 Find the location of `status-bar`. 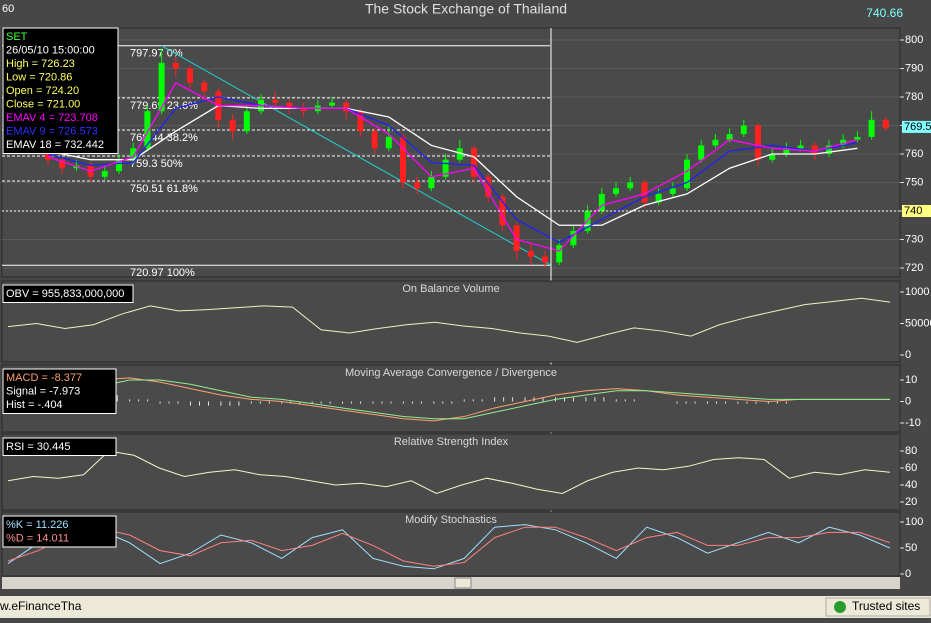

status-bar is located at coordinates (465, 607).